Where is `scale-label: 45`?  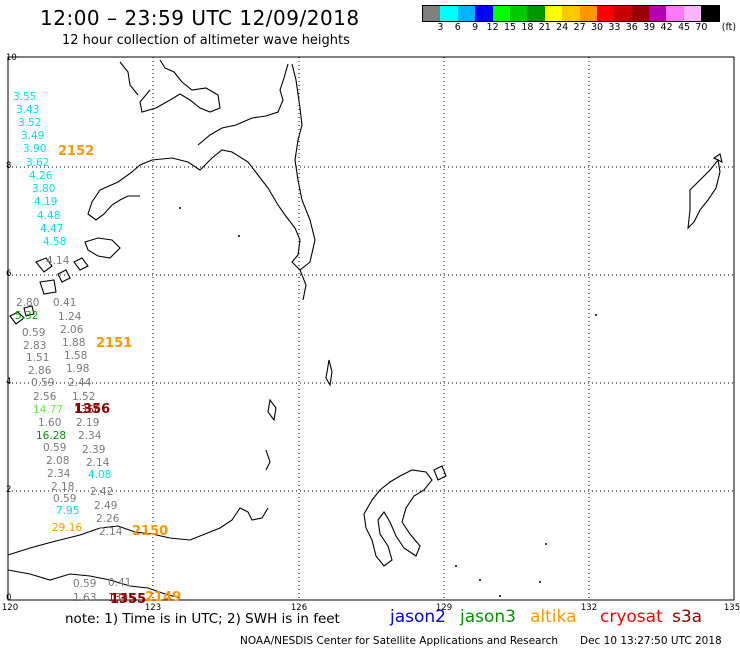 scale-label: 45 is located at coordinates (684, 27).